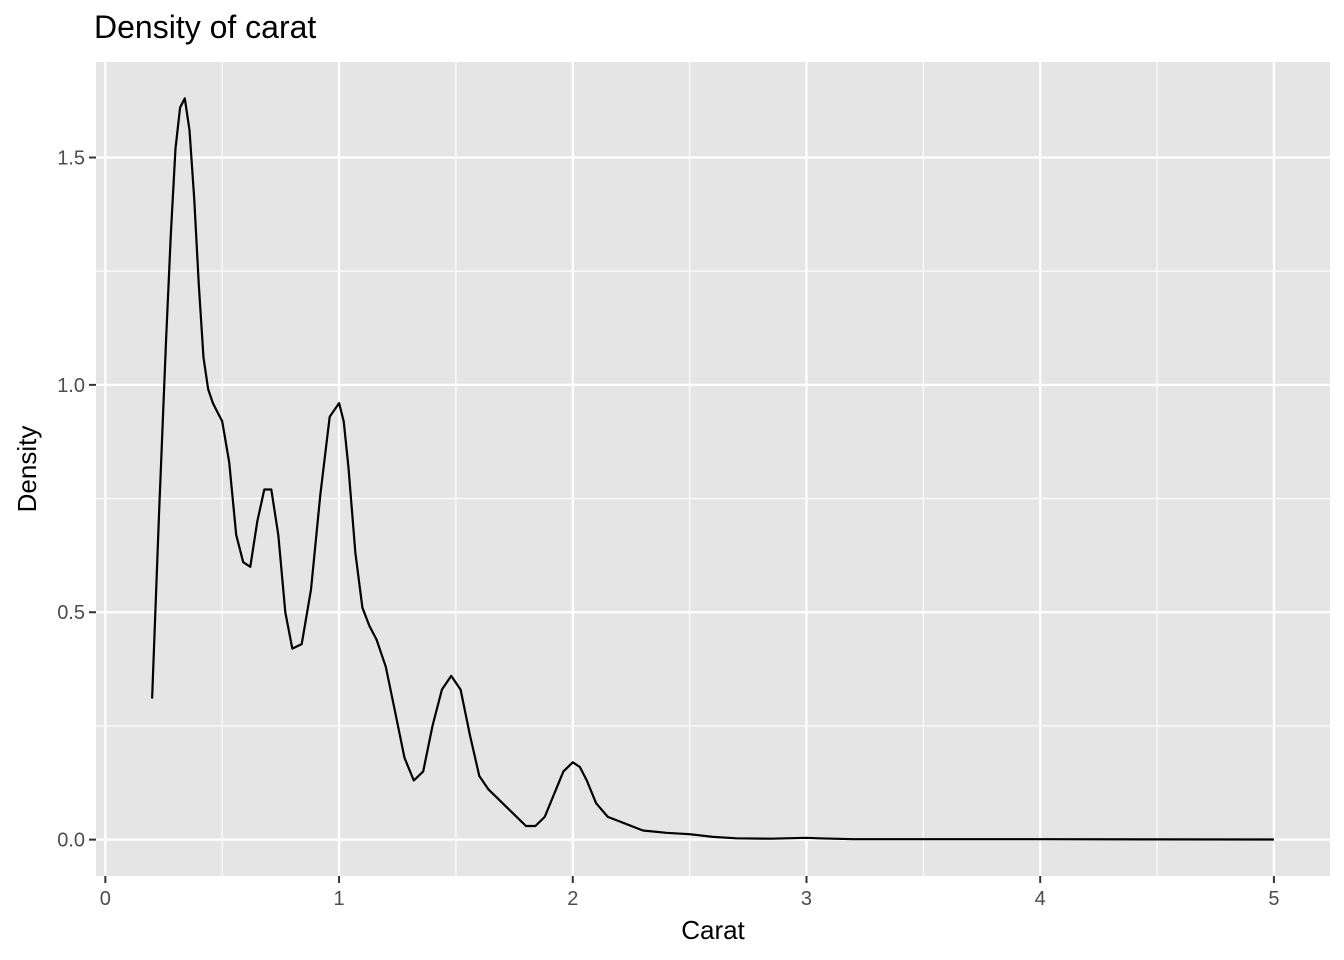 The width and height of the screenshot is (1344, 960). Describe the element at coordinates (1040, 899) in the screenshot. I see `x-tick-label: 4` at that location.